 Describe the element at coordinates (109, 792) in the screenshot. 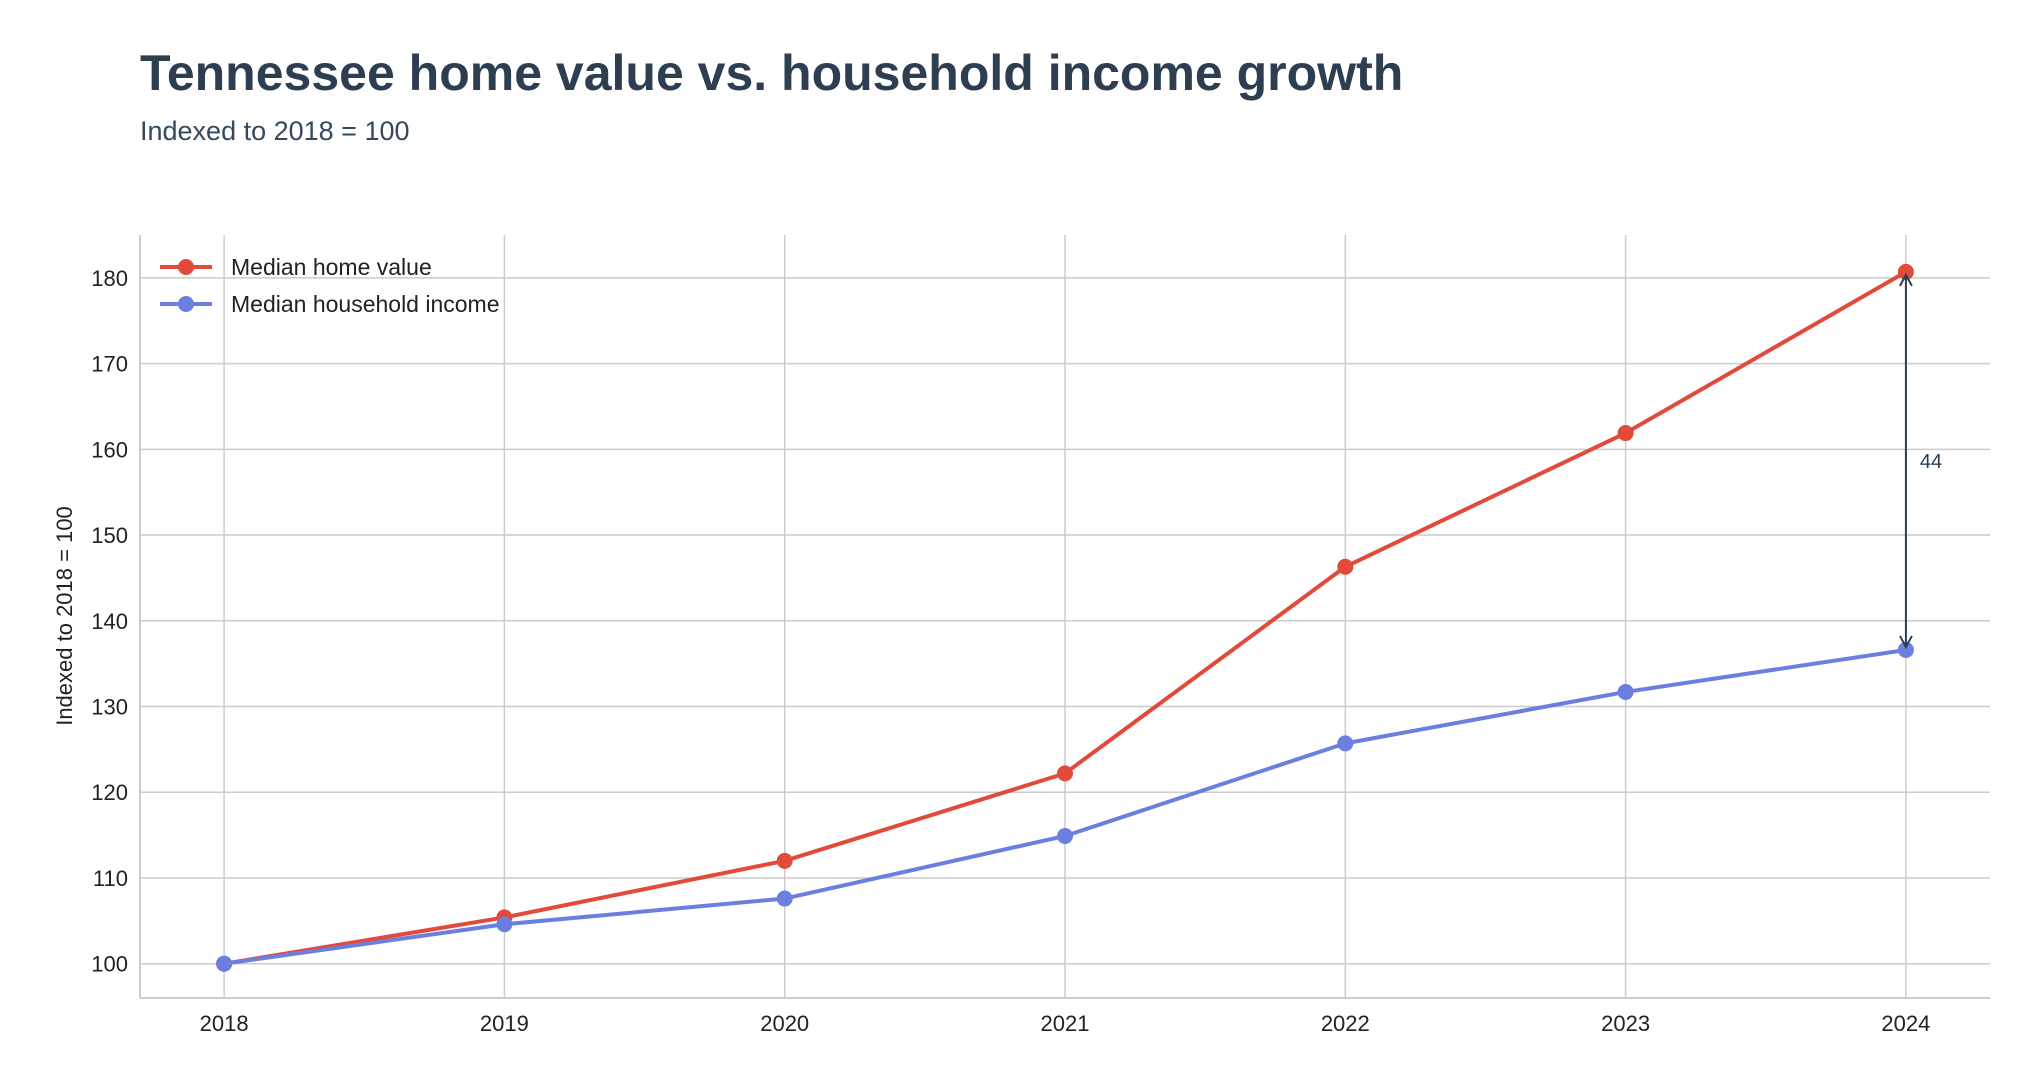

I see `y-tick-label: 120` at that location.